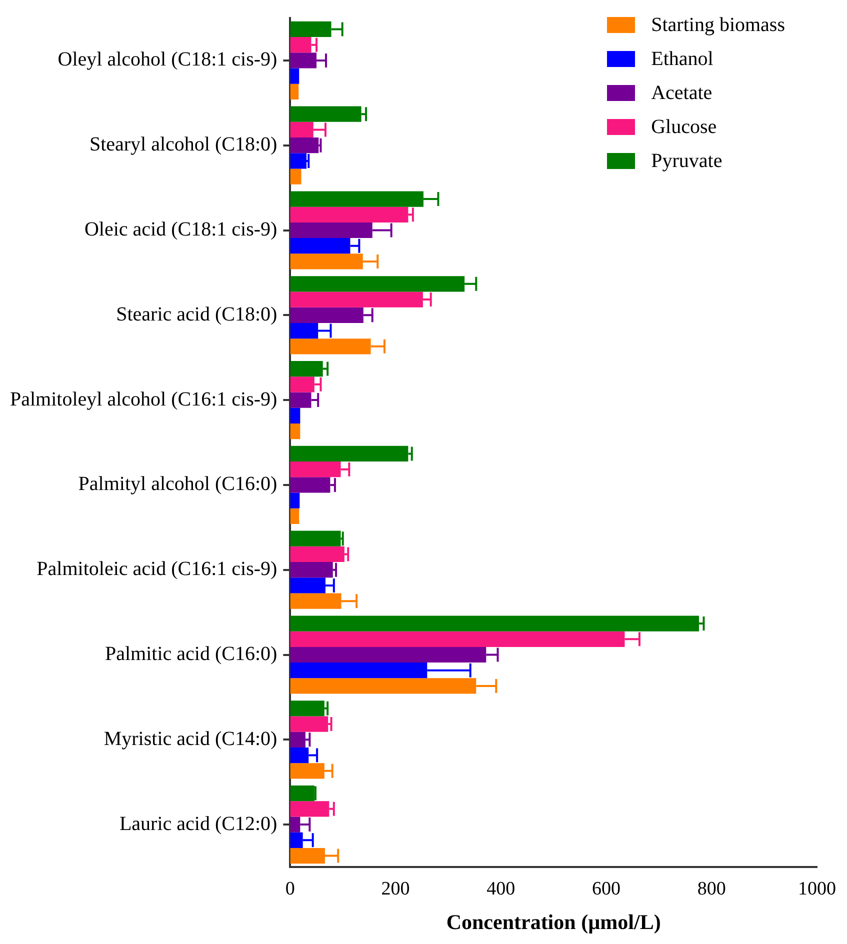 Image resolution: width=847 pixels, height=944 pixels. What do you see at coordinates (817, 889) in the screenshot?
I see `x-tick-label: 1000` at bounding box center [817, 889].